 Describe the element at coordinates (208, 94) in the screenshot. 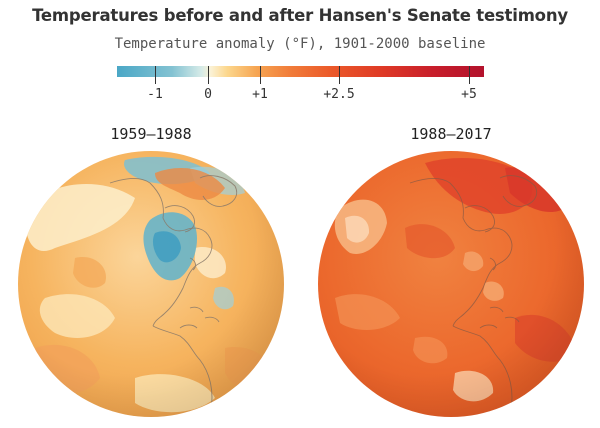

I see `legend-tick-label: 0` at that location.